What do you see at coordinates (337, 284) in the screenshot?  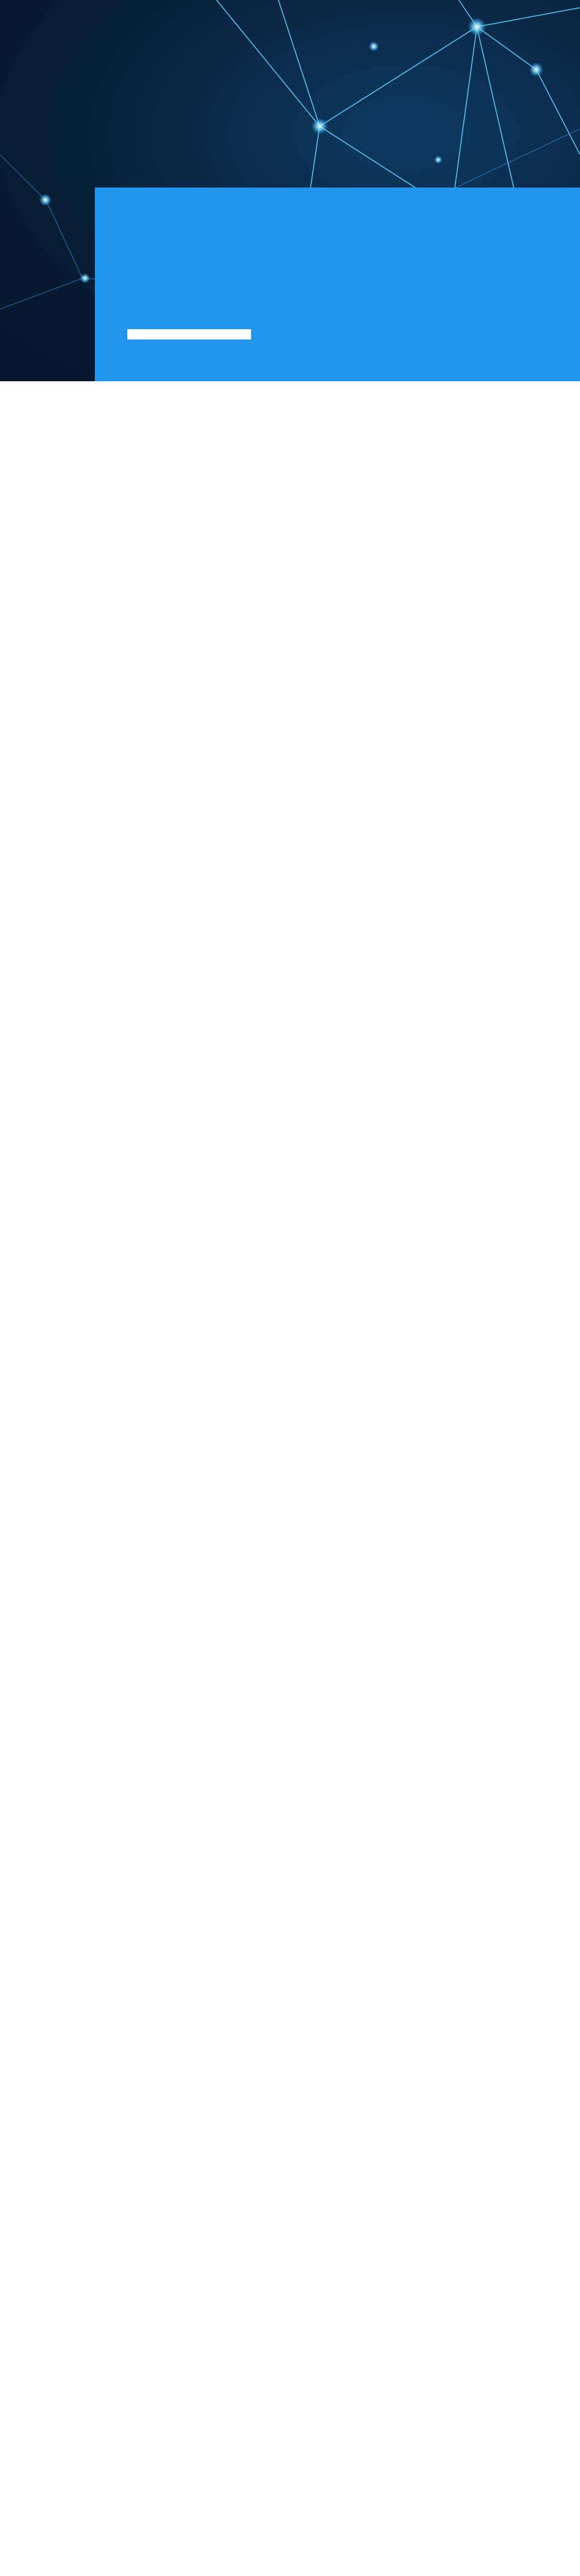 I see `hero-title-box` at bounding box center [337, 284].